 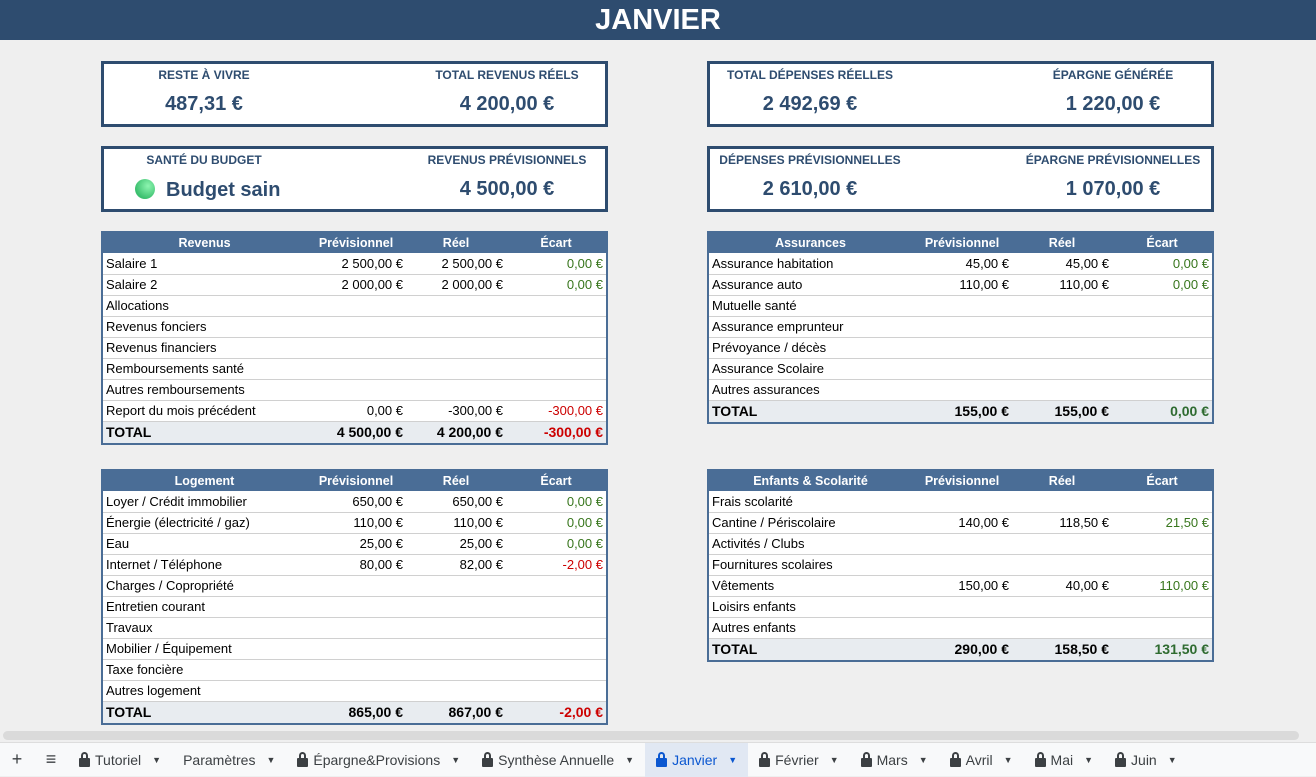 What do you see at coordinates (51, 759) in the screenshot?
I see `all-sheets-button: ≡` at bounding box center [51, 759].